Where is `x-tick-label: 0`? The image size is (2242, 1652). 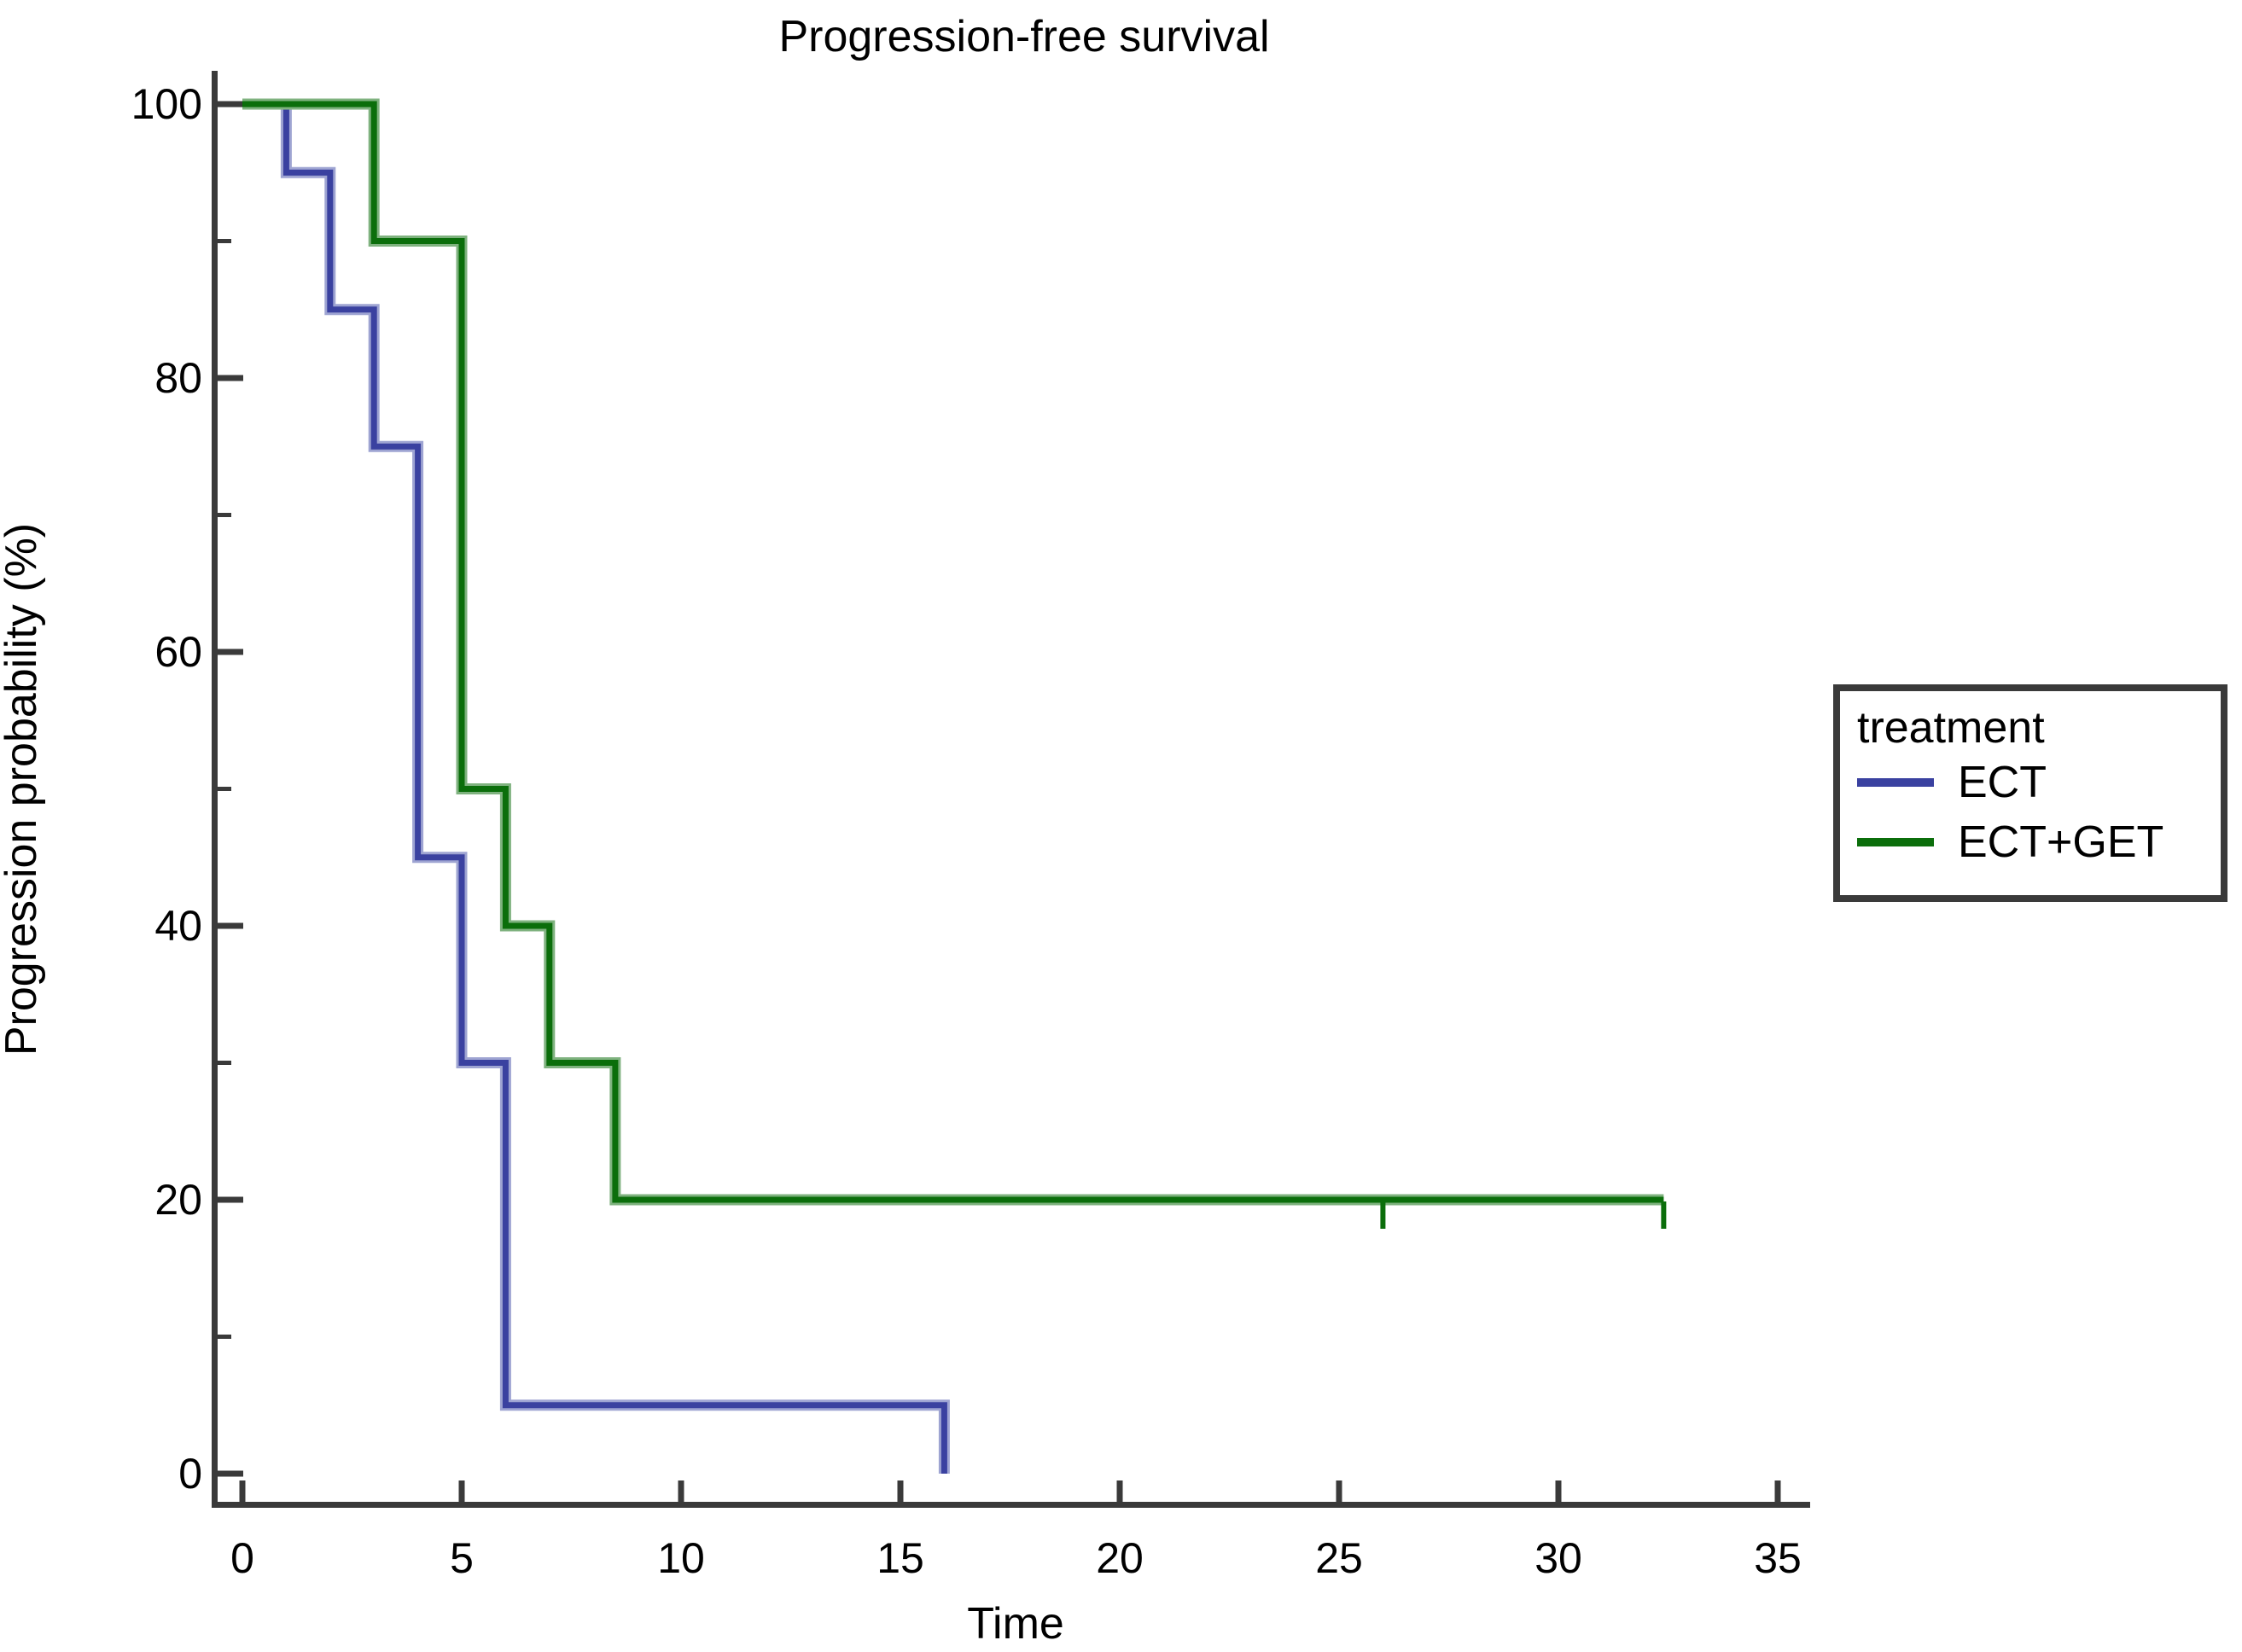 x-tick-label: 0 is located at coordinates (242, 1558).